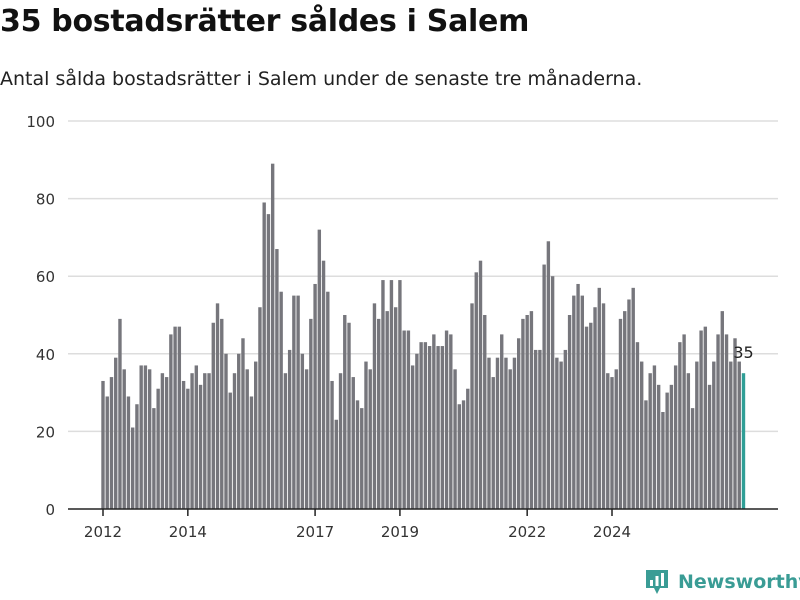 Image resolution: width=800 pixels, height=600 pixels. What do you see at coordinates (743, 352) in the screenshot?
I see `annotations: 35` at bounding box center [743, 352].